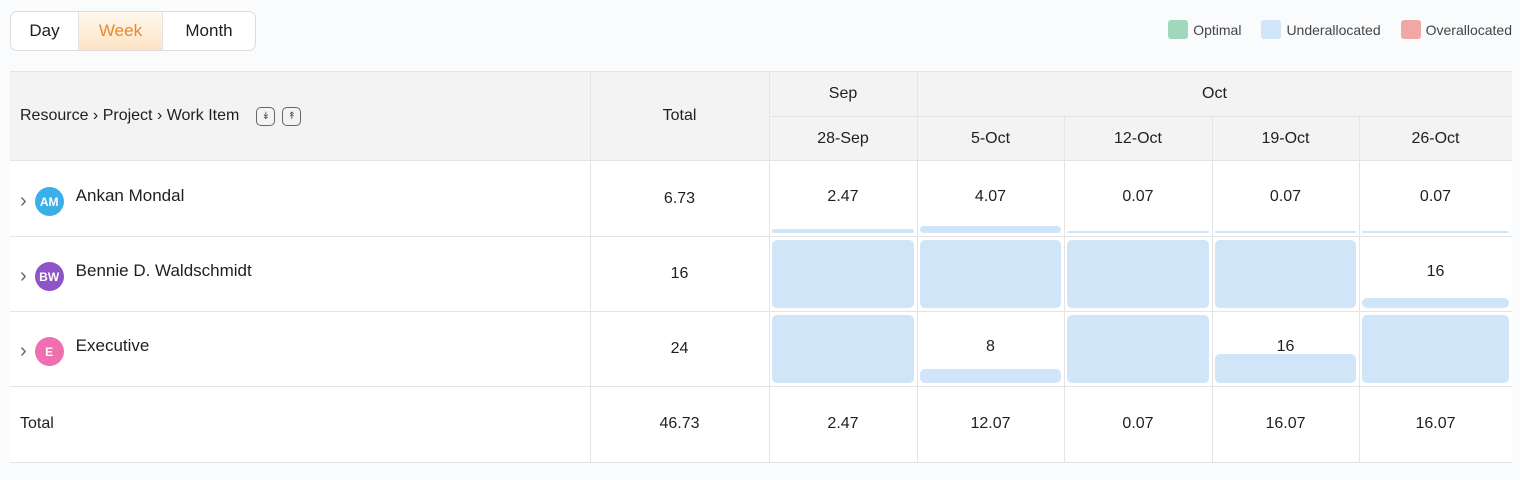  I want to click on allocation-cell: 8, so click(990, 348).